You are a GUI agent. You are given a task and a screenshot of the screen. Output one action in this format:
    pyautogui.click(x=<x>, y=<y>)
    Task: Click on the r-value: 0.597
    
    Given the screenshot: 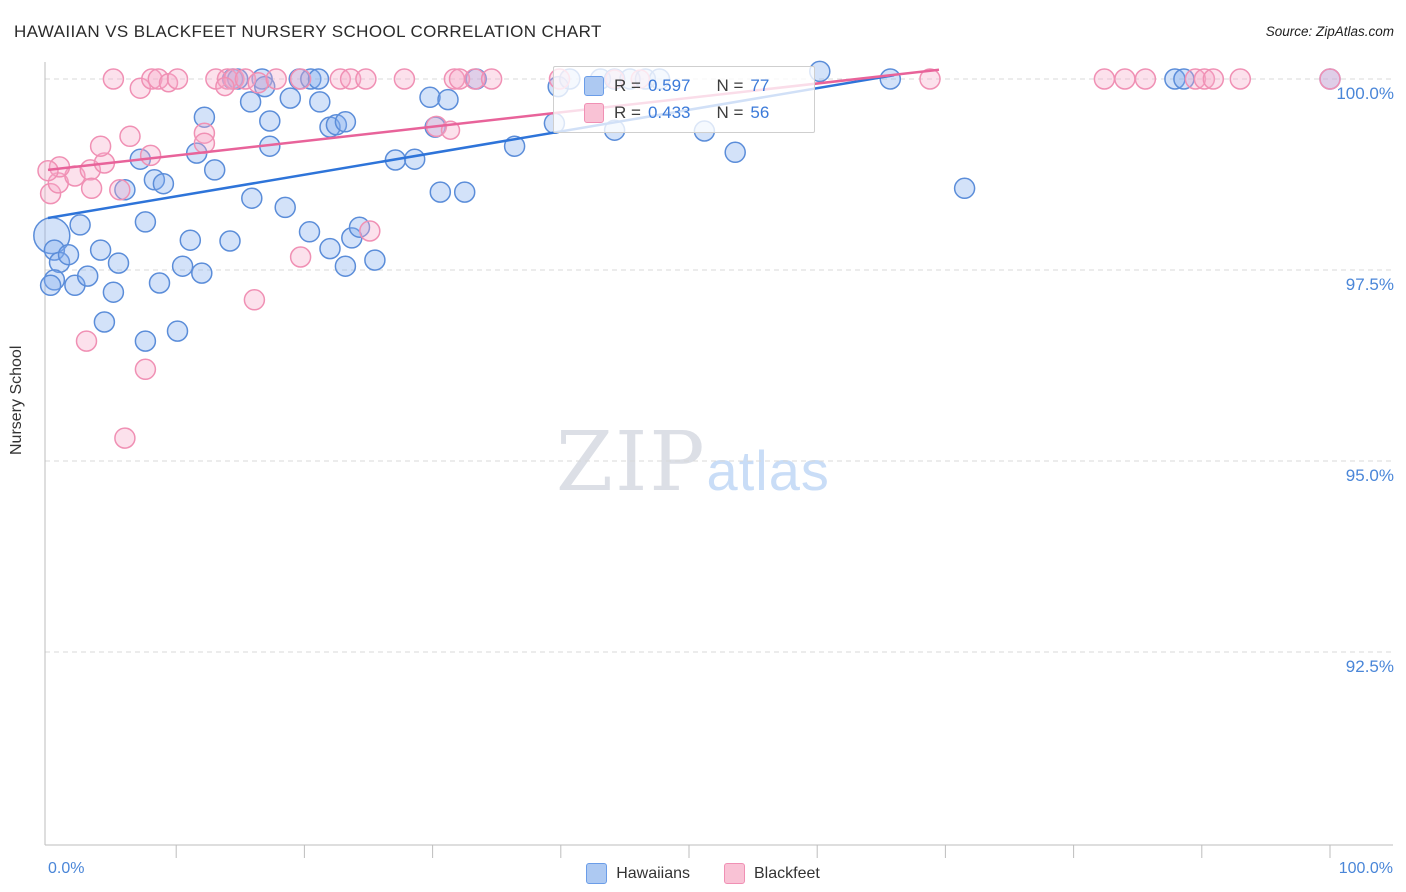 What is the action you would take?
    pyautogui.click(x=669, y=85)
    